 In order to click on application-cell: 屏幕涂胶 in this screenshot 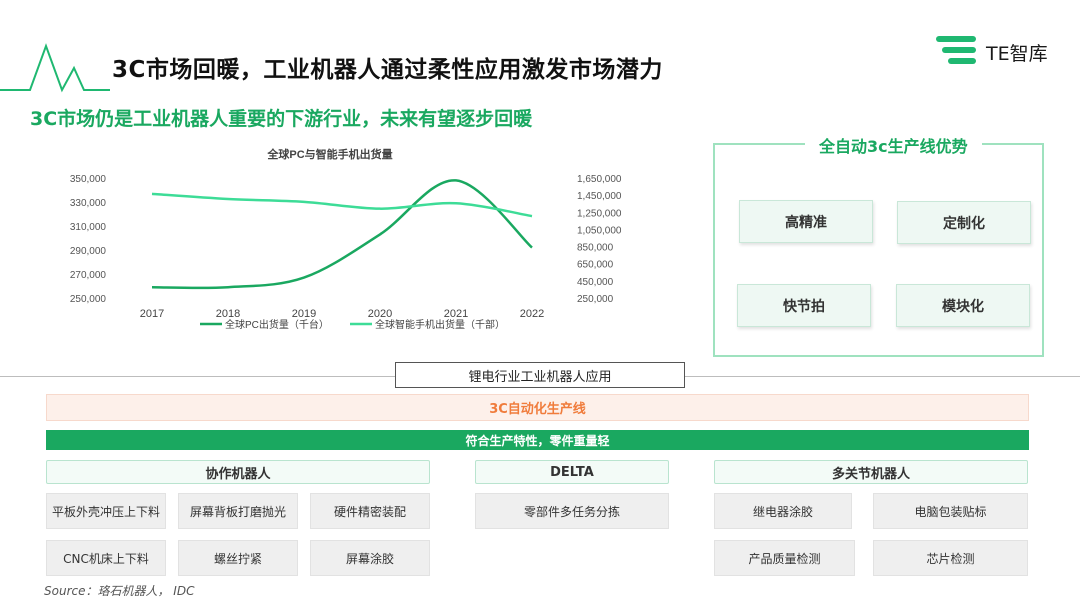, I will do `click(370, 558)`.